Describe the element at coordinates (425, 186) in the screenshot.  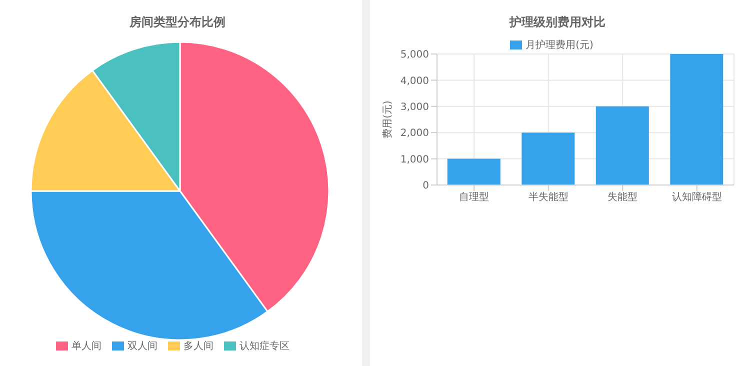
I see `y-tick-label: 0` at that location.